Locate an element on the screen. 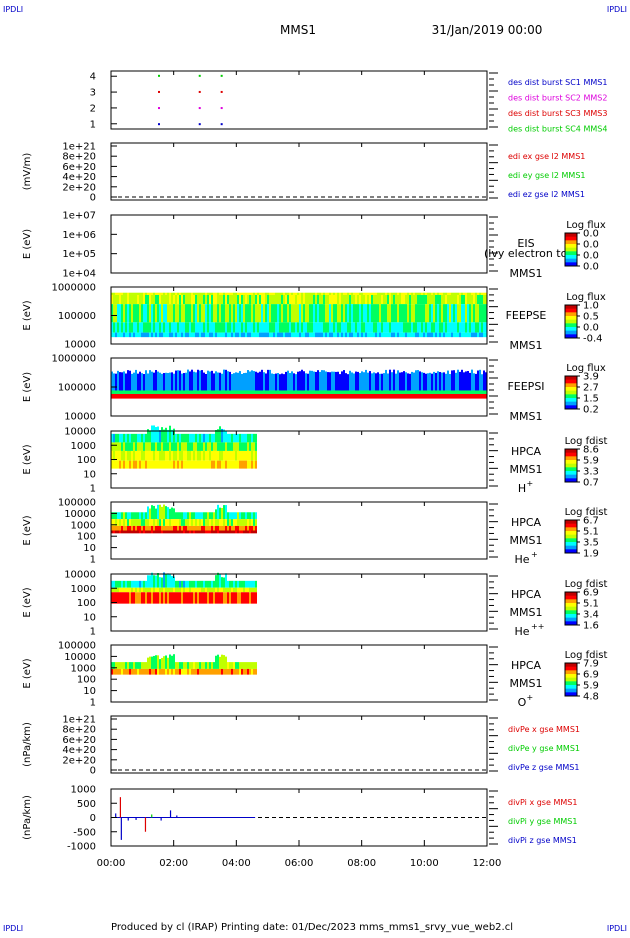  y-axis-label: E (eV) is located at coordinates (27, 315).